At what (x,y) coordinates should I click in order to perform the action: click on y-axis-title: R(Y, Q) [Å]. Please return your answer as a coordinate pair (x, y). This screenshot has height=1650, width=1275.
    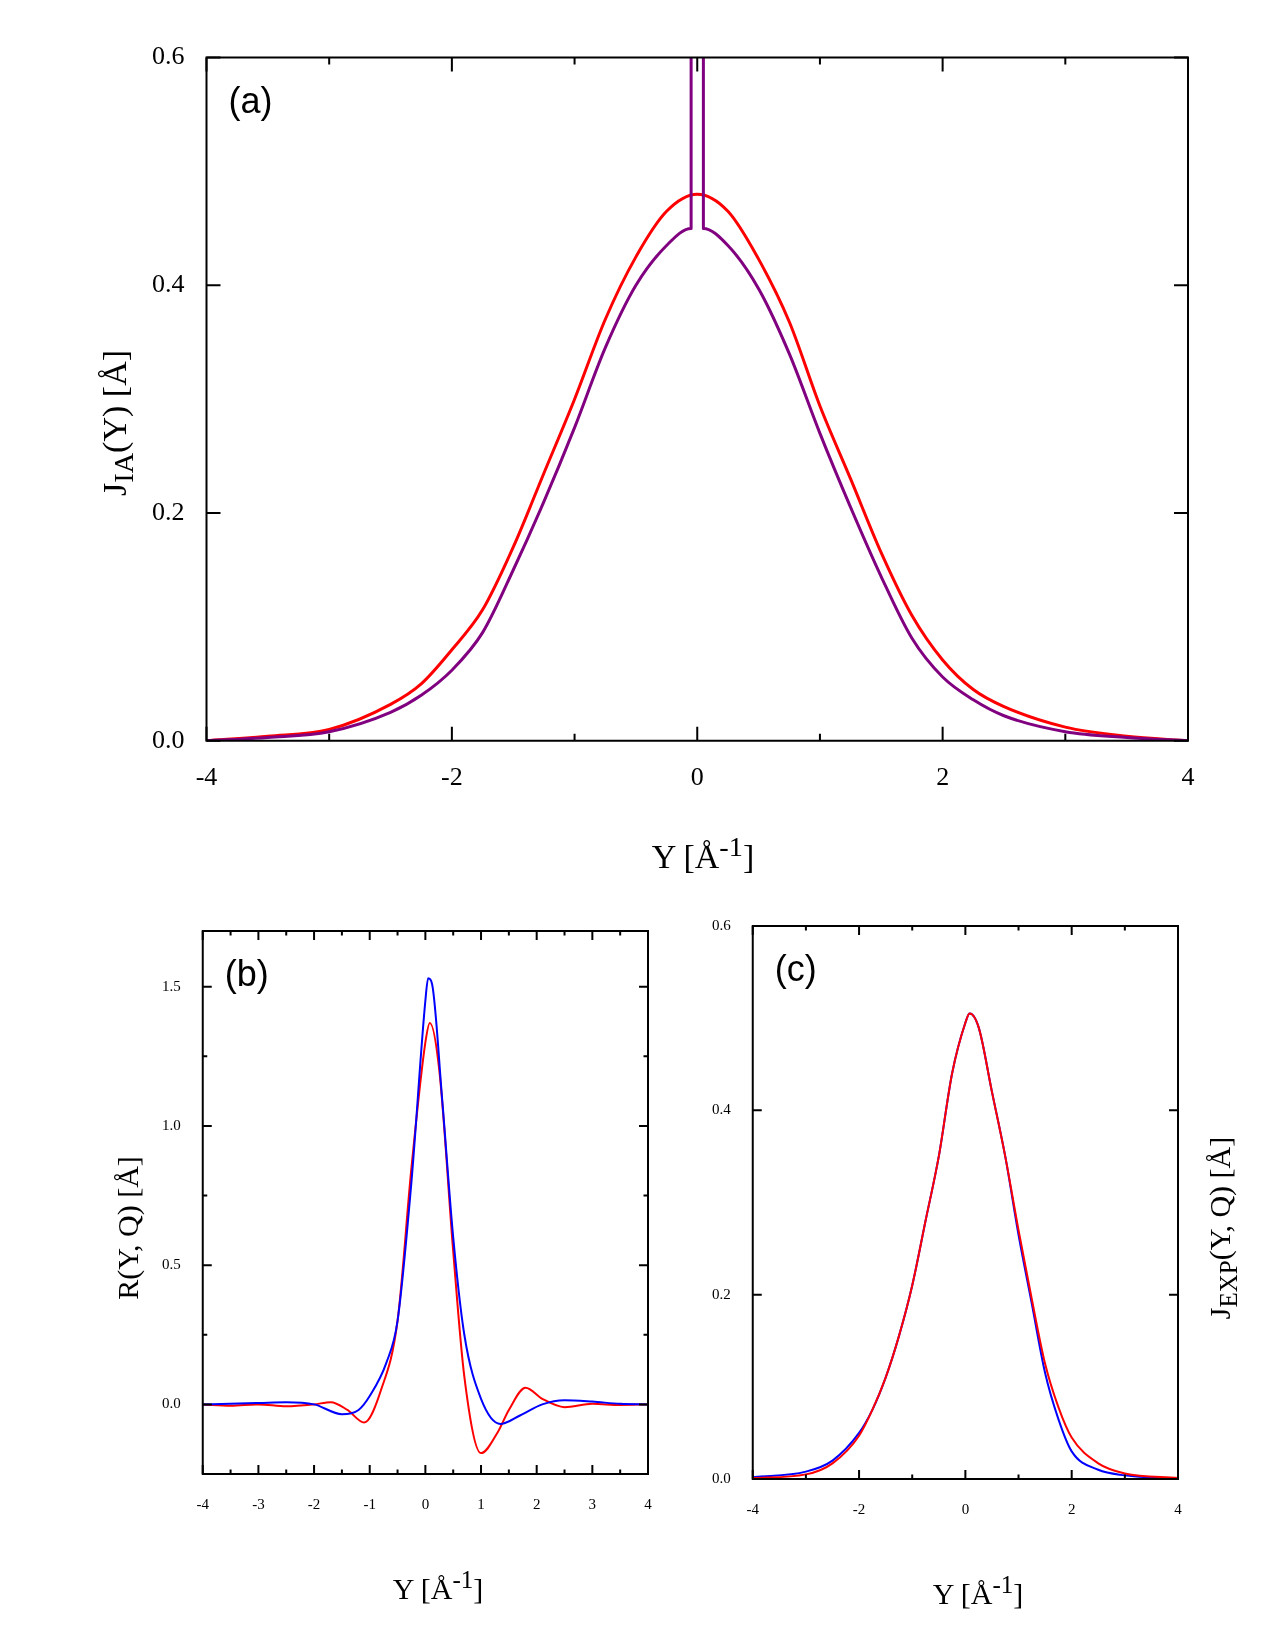
    Looking at the image, I should click on (128, 1228).